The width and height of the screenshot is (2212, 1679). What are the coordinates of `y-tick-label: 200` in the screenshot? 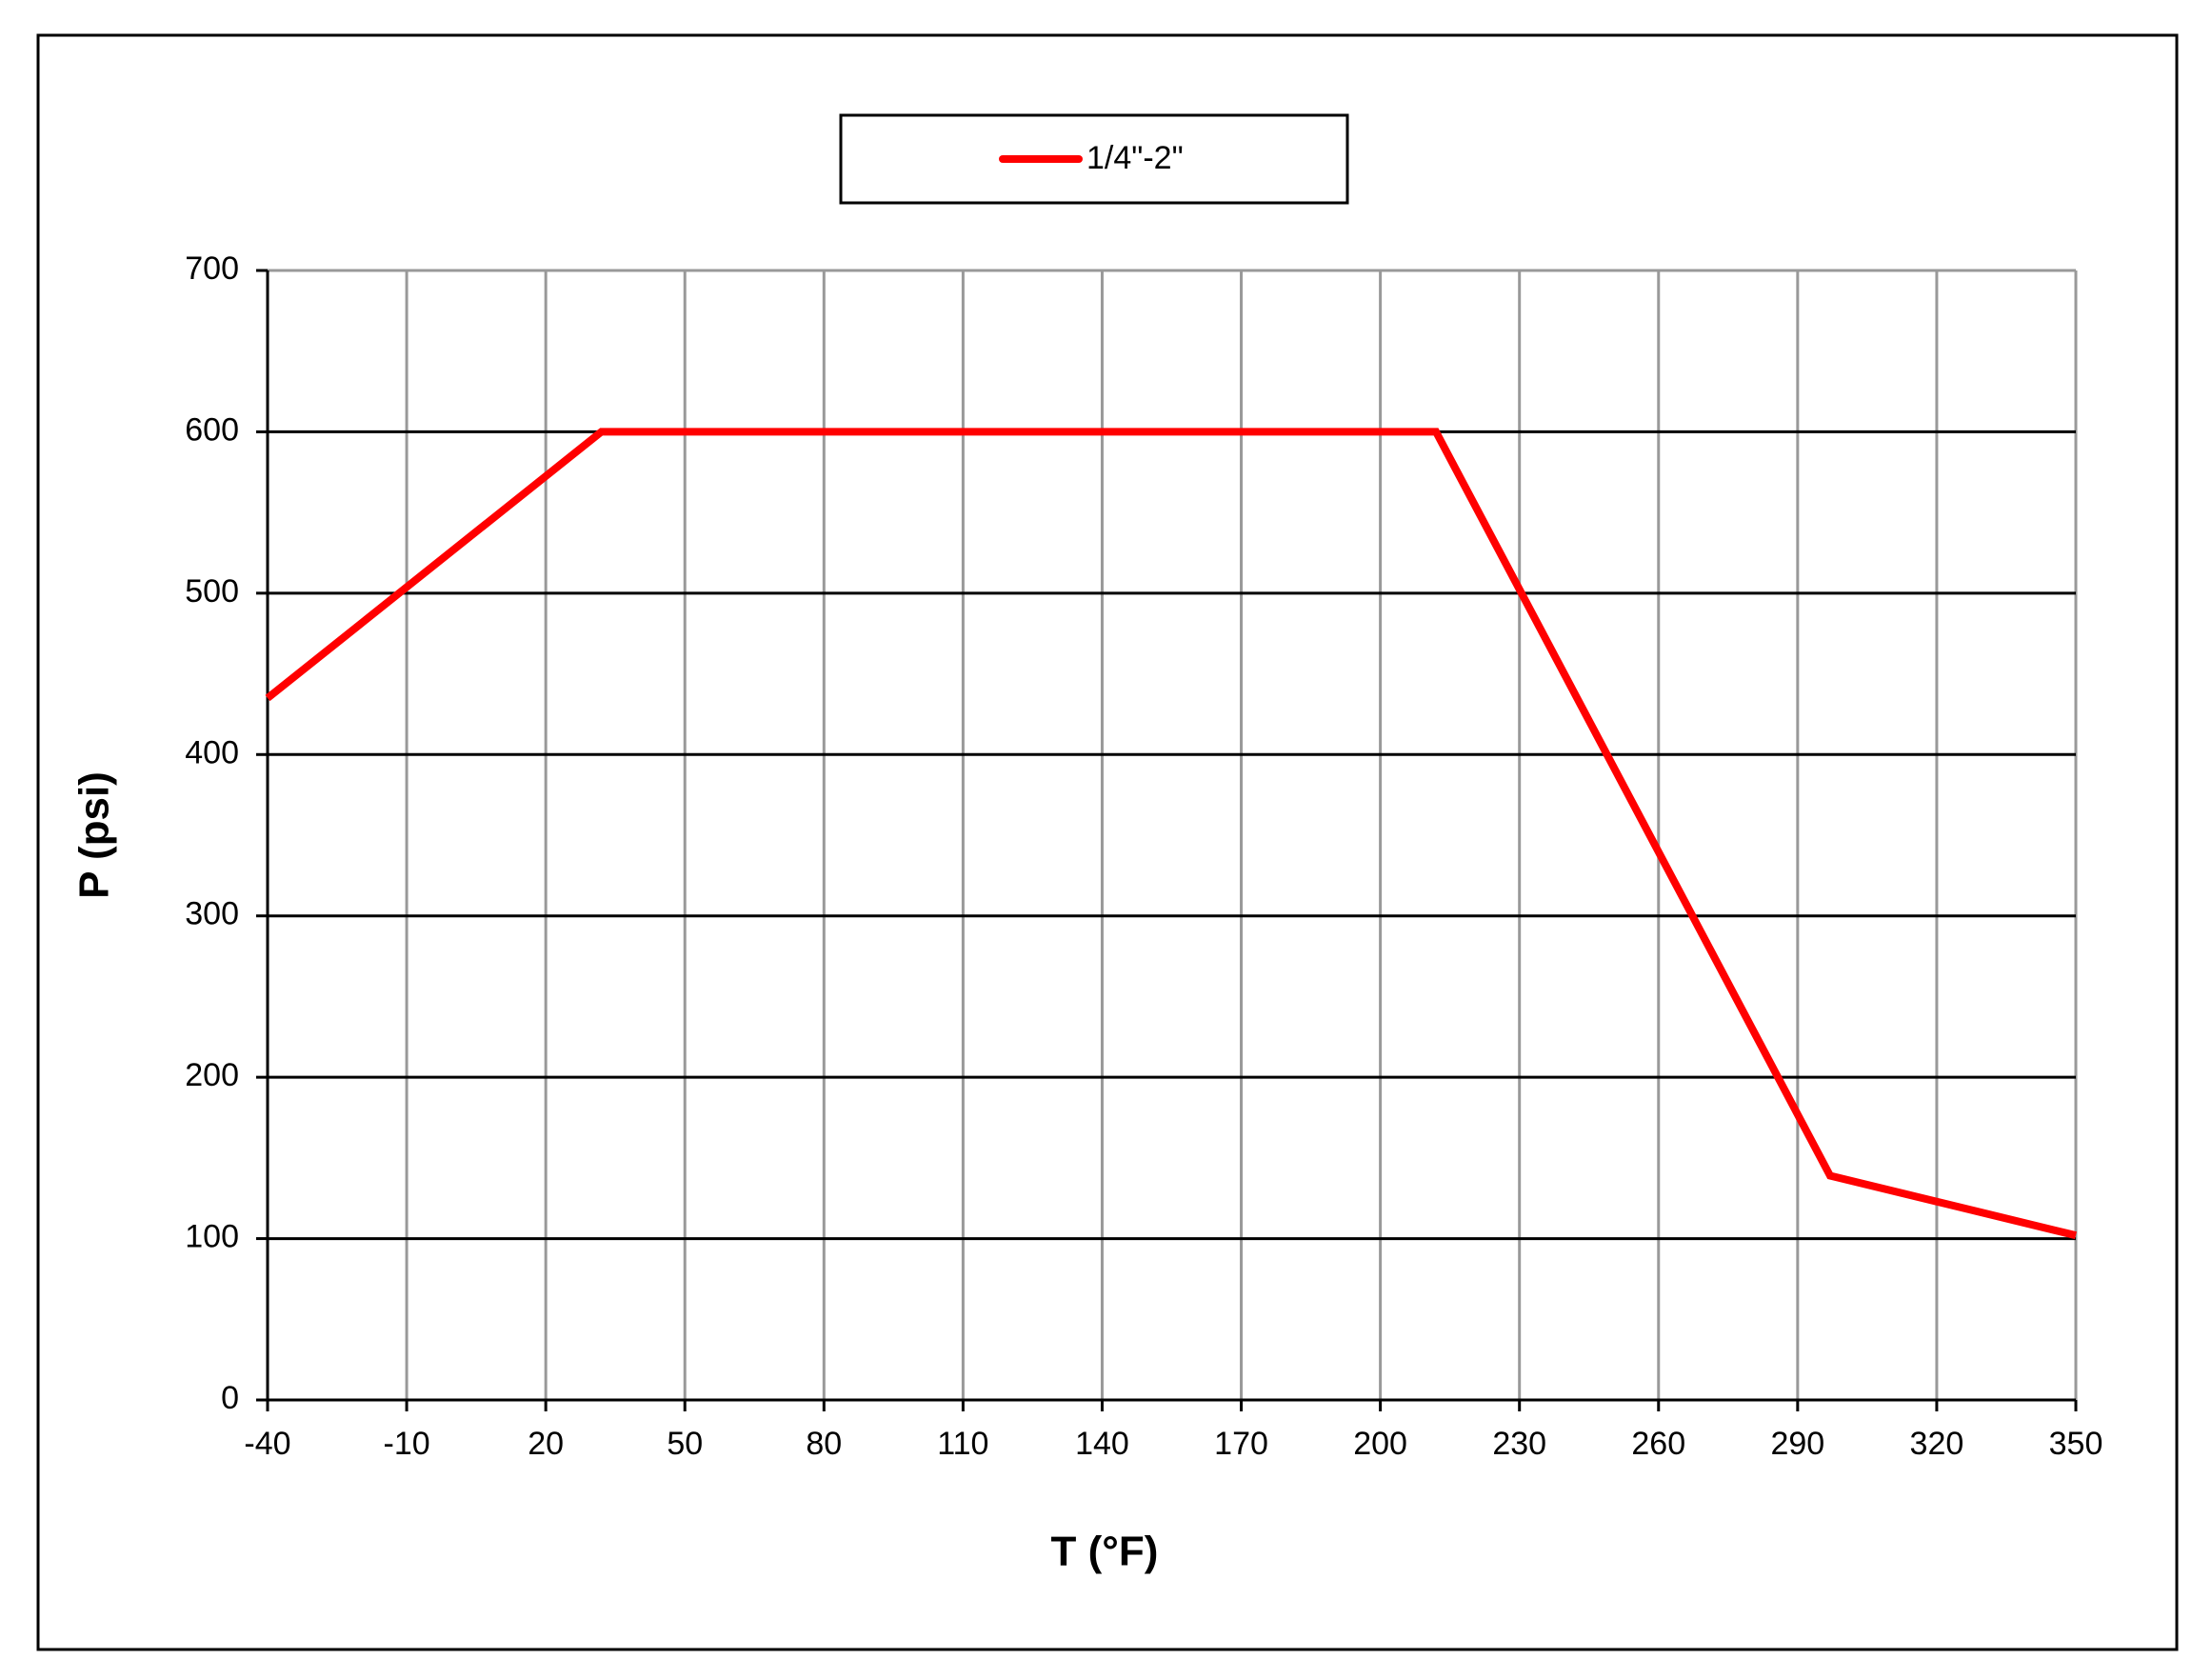 It's located at (212, 1075).